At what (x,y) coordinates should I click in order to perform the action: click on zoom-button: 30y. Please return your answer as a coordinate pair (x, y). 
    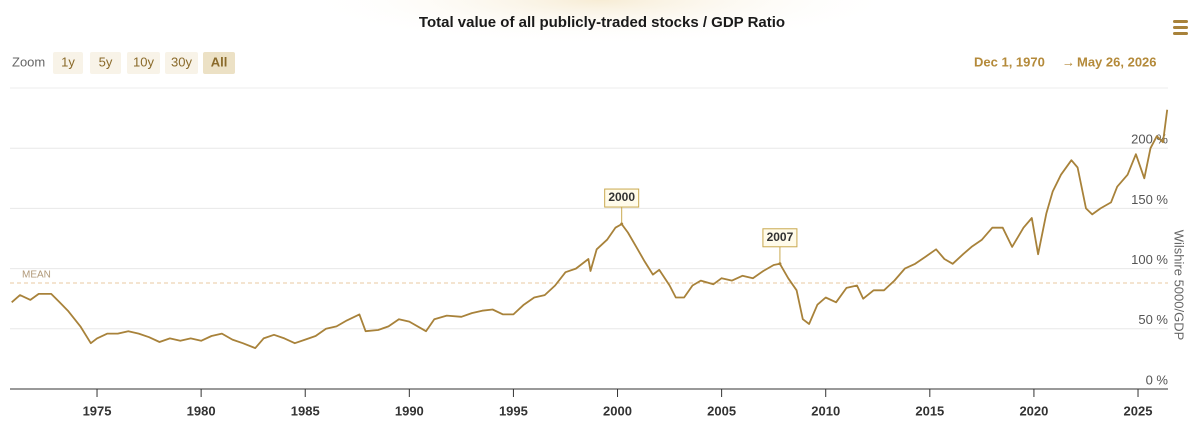
    Looking at the image, I should click on (181, 63).